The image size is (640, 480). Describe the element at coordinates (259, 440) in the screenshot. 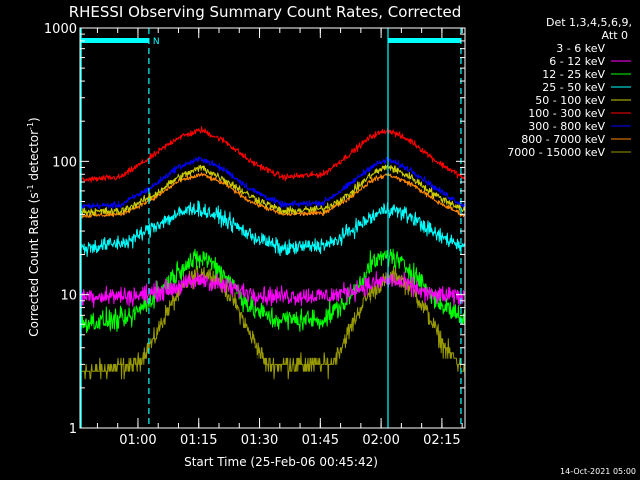

I see `x-tick-label-2: 01:30` at that location.